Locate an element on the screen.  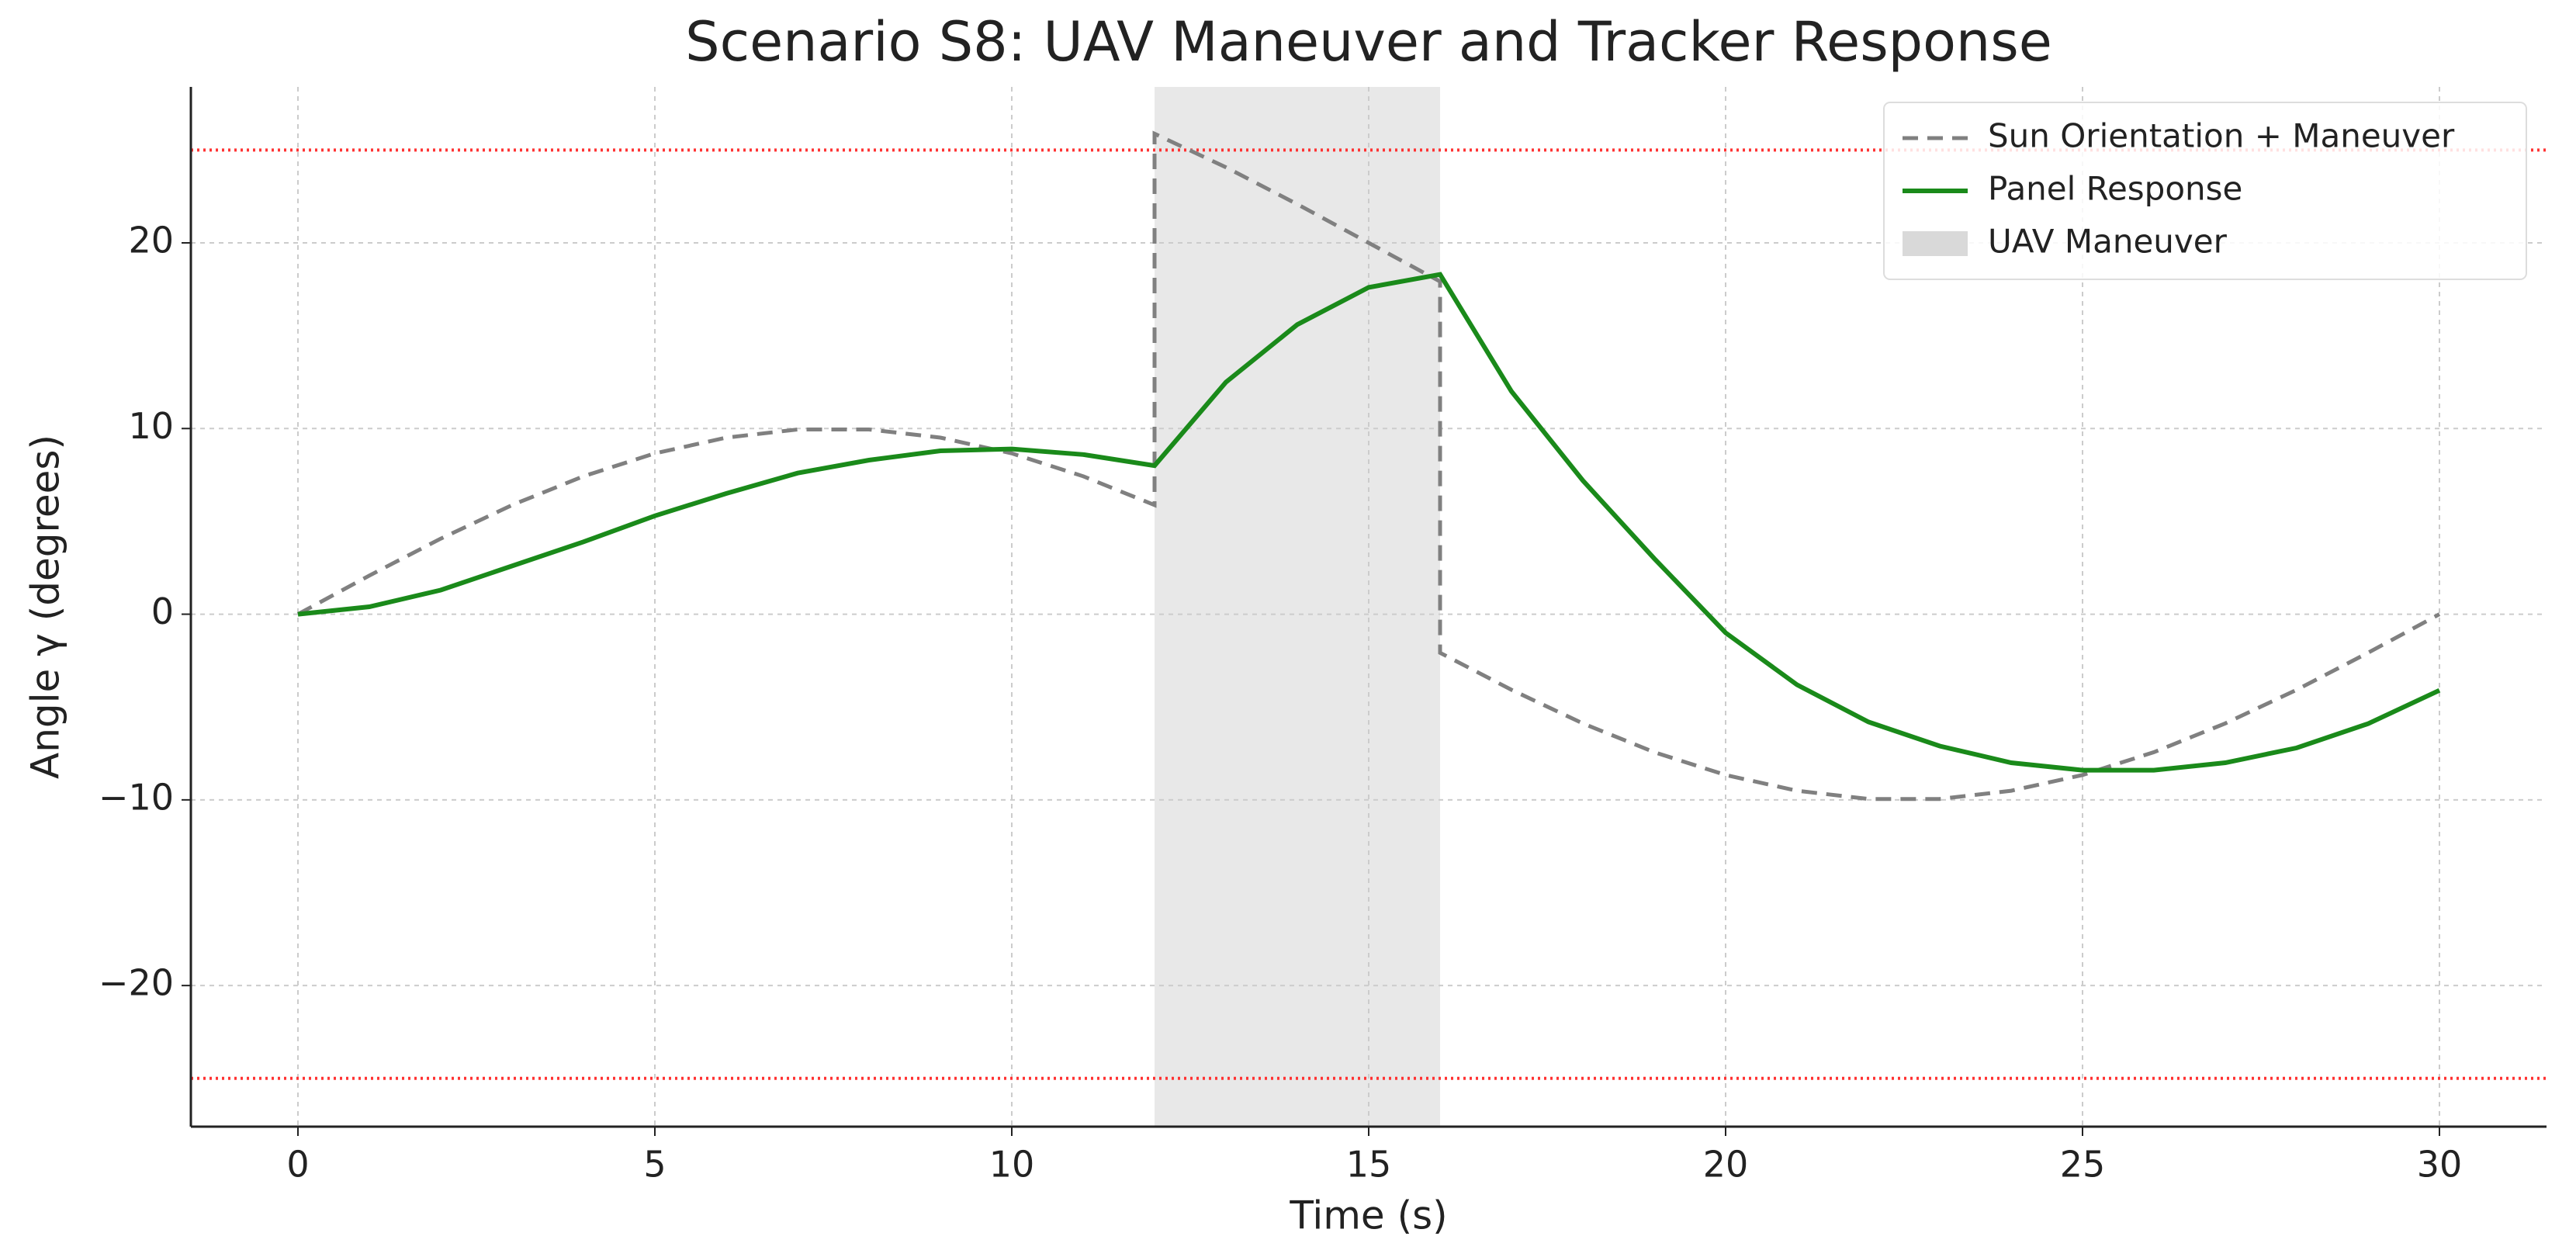
shaded-span is located at coordinates (1297, 607).